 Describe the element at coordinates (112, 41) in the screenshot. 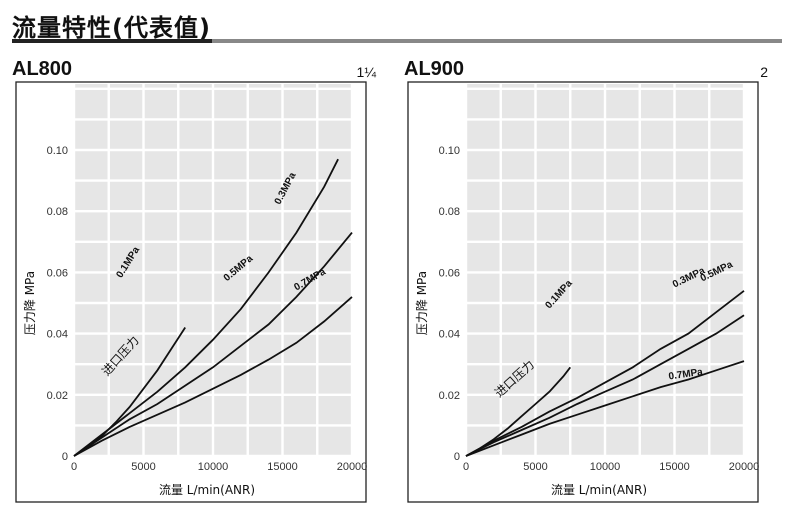

I see `title-underline-accent` at that location.